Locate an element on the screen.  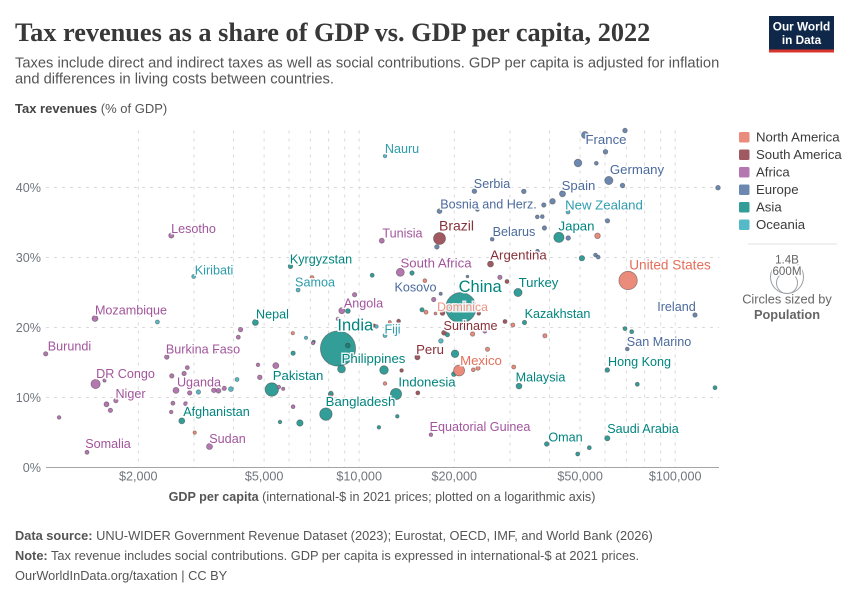
svg-text: Lesotho is located at coordinates (193, 229).